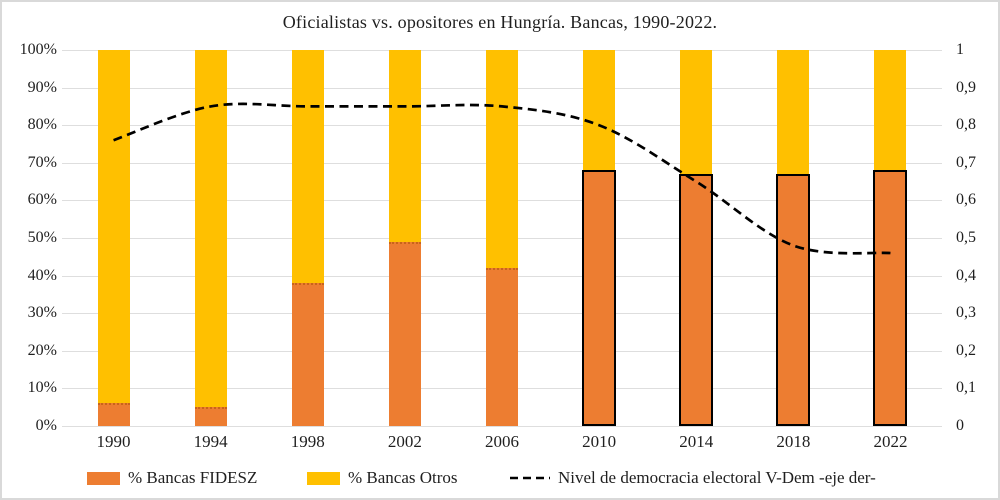 This screenshot has width=1000, height=500. I want to click on x-axis-label: 1994, so click(210, 441).